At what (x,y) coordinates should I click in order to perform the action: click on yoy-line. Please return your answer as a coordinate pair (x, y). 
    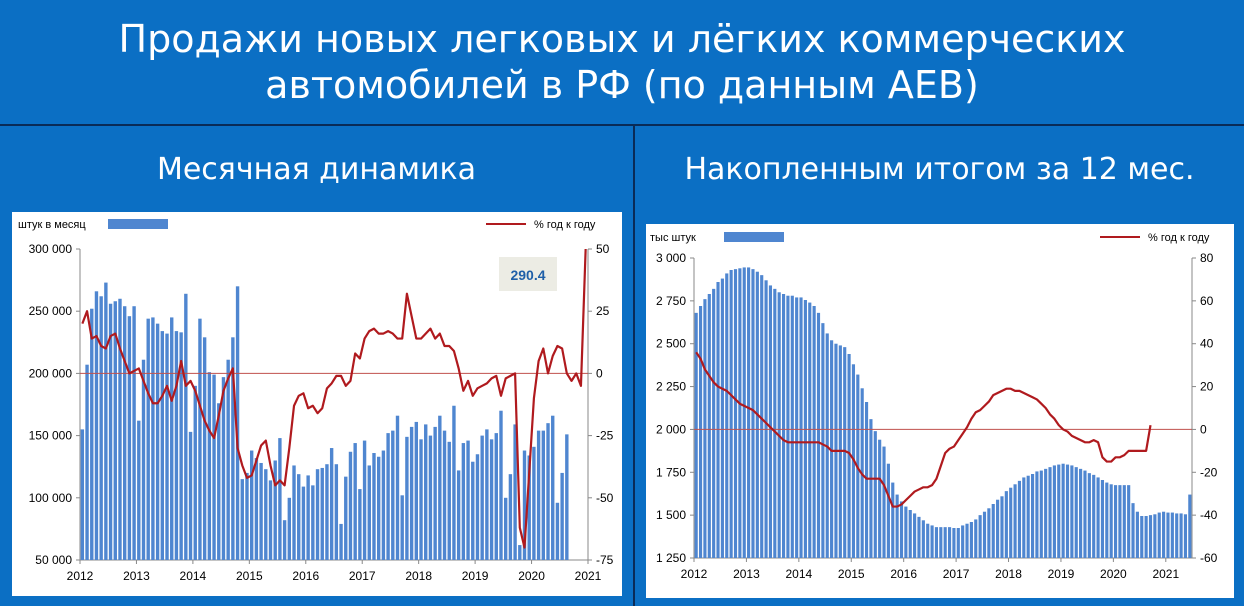
    Looking at the image, I should click on (923, 429).